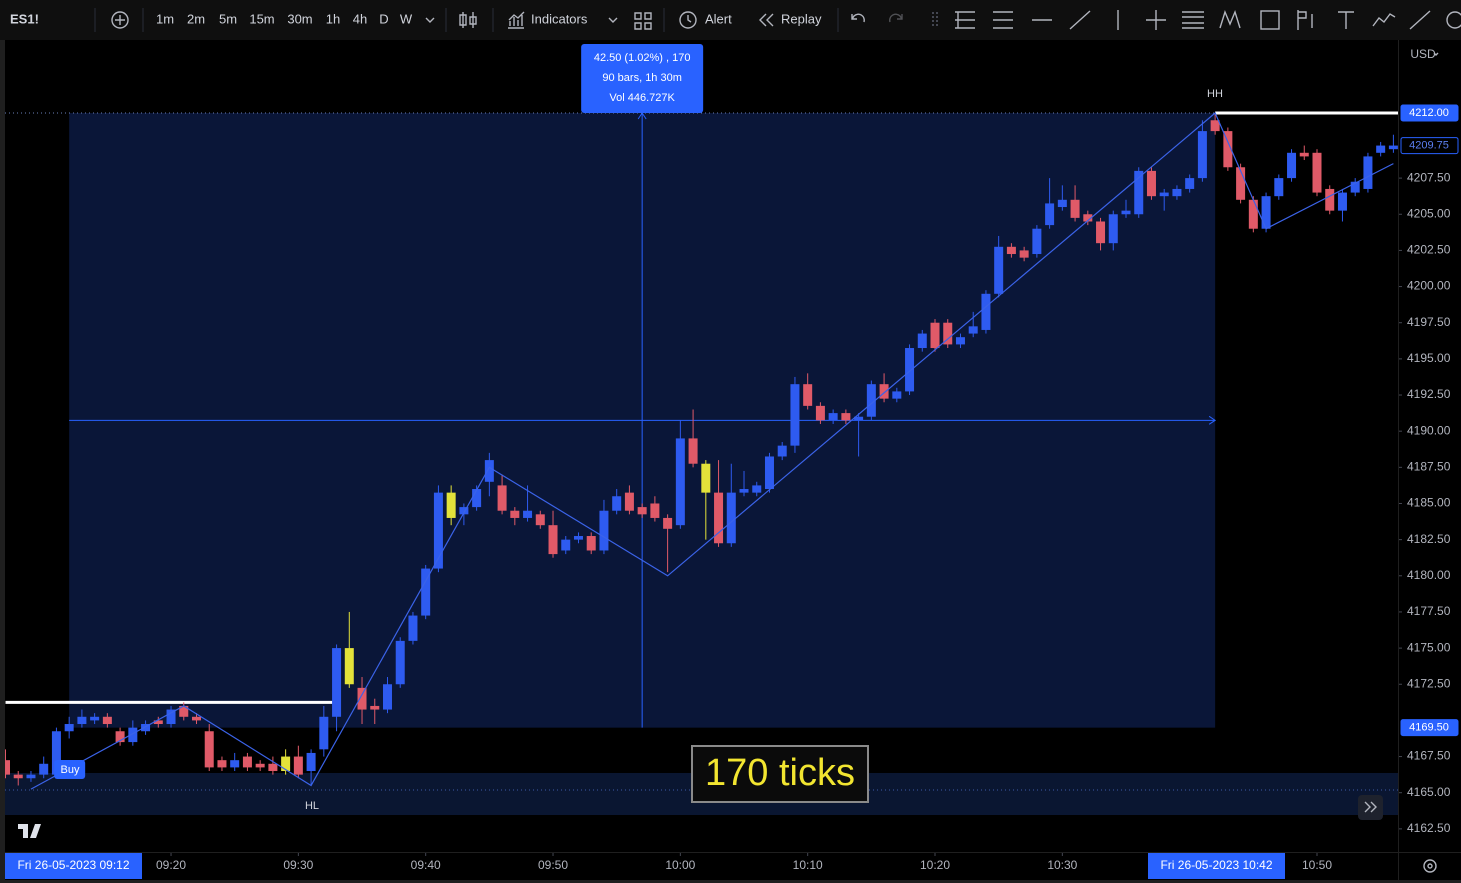 This screenshot has width=1461, height=883. I want to click on x-tick-label: 10:00, so click(680, 865).